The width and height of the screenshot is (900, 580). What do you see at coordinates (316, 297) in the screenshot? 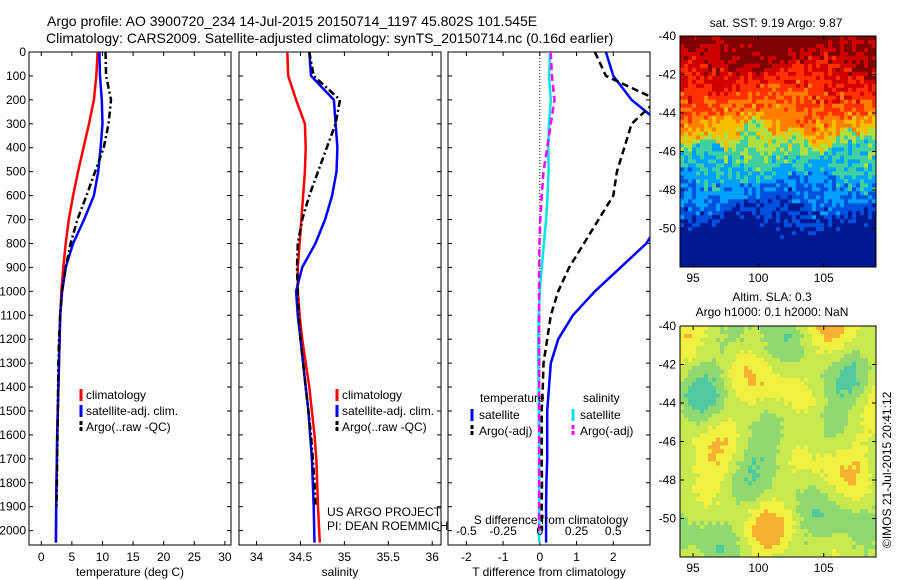
I see `series-line` at bounding box center [316, 297].